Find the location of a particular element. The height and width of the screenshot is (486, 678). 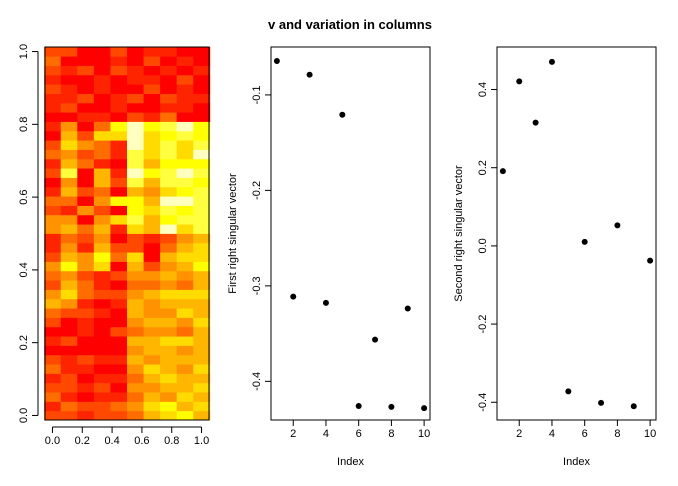

y-tick-label: -0.3 is located at coordinates (257, 285).